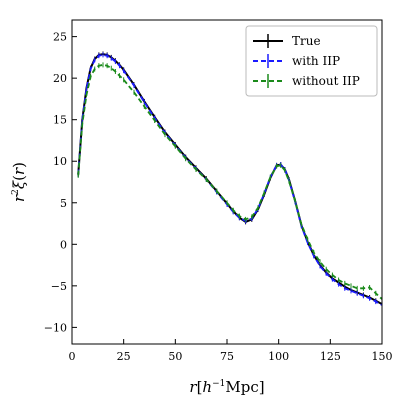 The image size is (405, 405). I want to click on legend-box, so click(311, 61).